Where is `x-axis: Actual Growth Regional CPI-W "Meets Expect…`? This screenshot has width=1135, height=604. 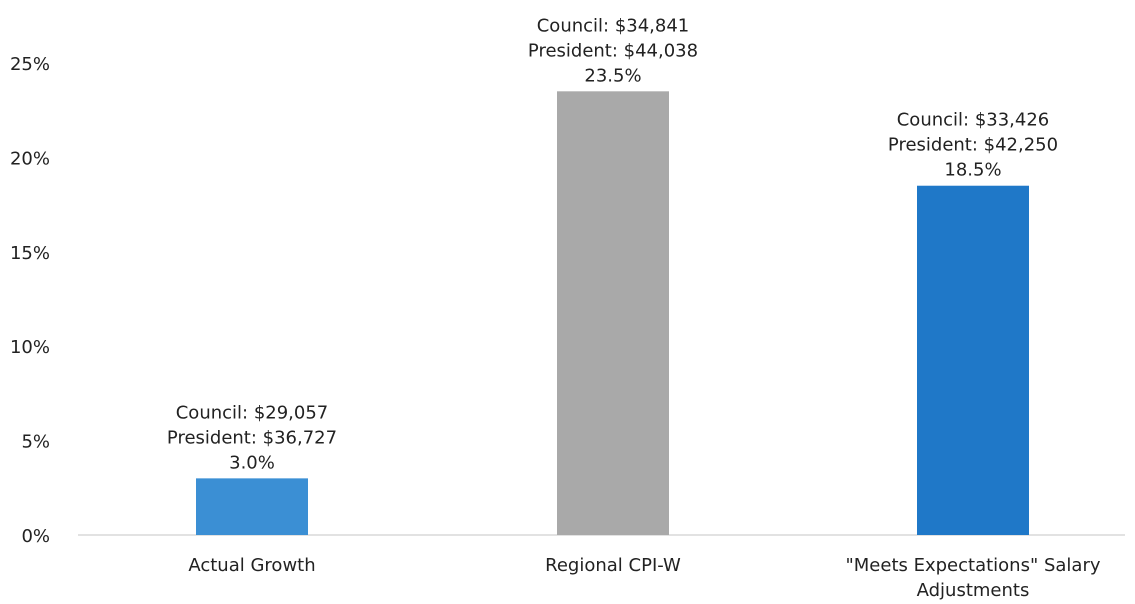 x-axis: Actual Growth Regional CPI-W "Meets Expect… is located at coordinates (644, 578).